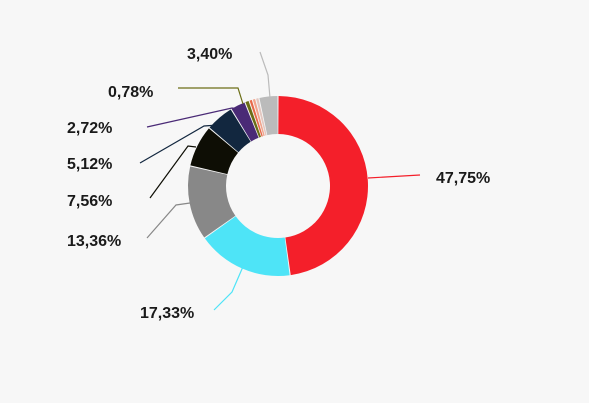 The width and height of the screenshot is (589, 403). Describe the element at coordinates (167, 313) in the screenshot. I see `slice-label-1: 17,33%` at that location.